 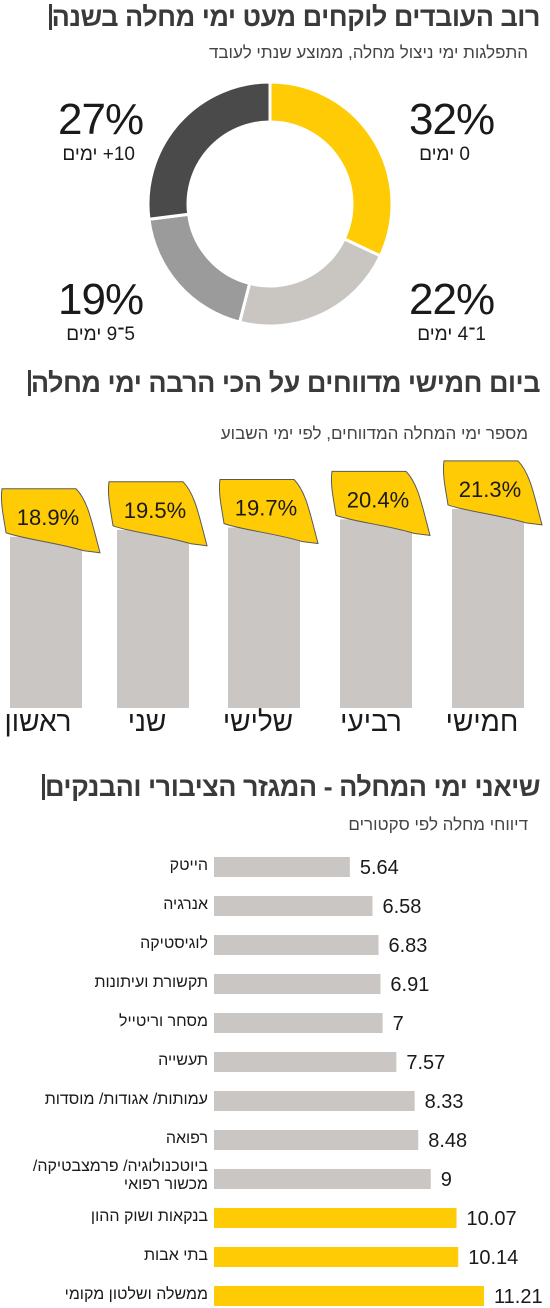 What do you see at coordinates (188, 865) in the screenshot?
I see `sector-label-0: הייטק` at bounding box center [188, 865].